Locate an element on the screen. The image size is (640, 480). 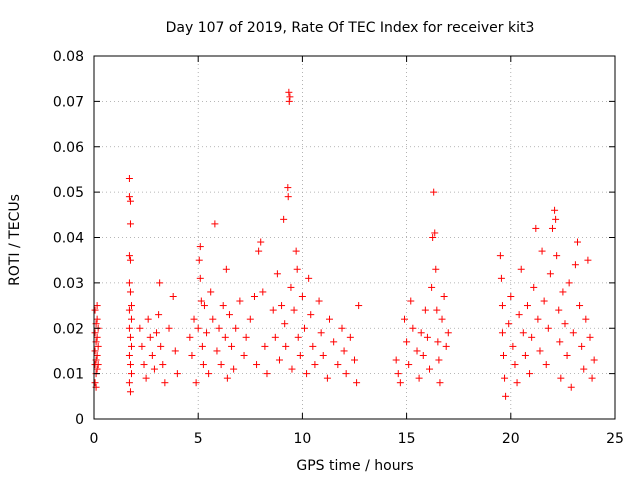
y-tick-label: 0.08 is located at coordinates (68, 57).